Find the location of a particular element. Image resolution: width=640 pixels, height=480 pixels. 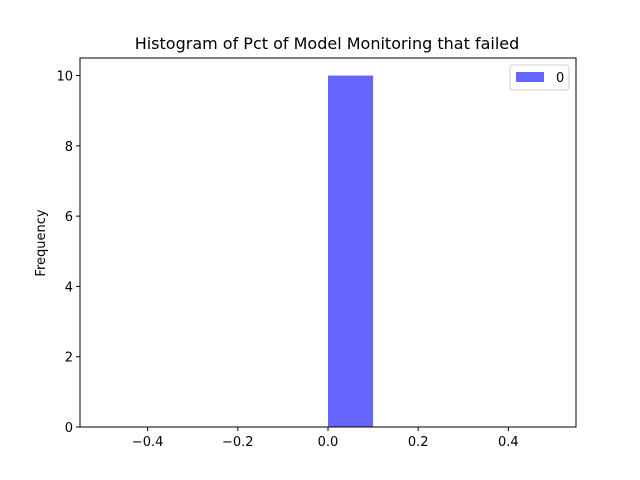

bars-group is located at coordinates (351, 251).